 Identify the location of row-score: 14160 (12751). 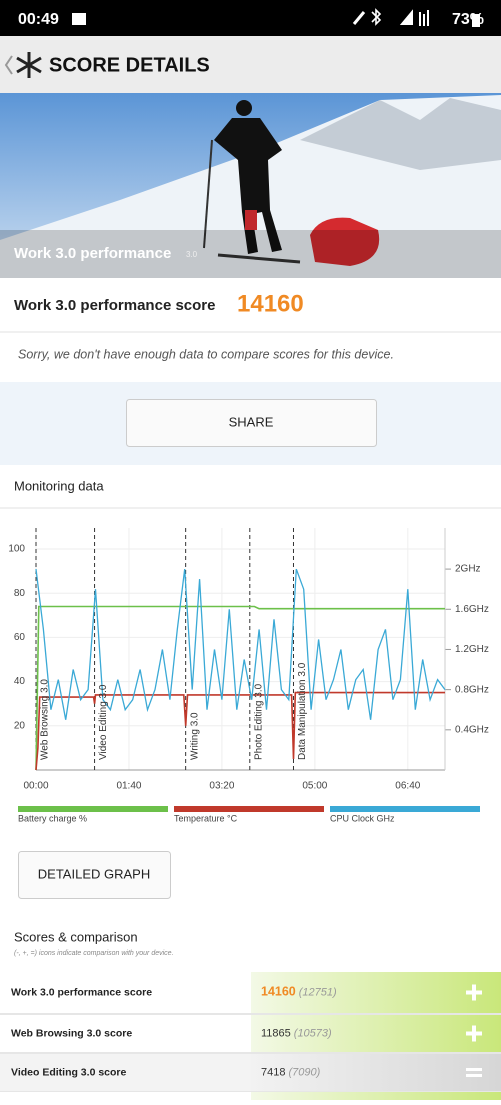
(299, 992).